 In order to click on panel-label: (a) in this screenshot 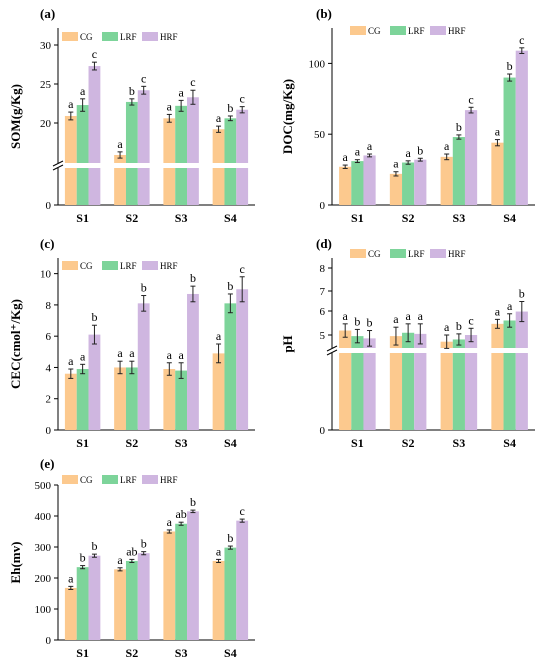, I will do `click(47, 13)`.